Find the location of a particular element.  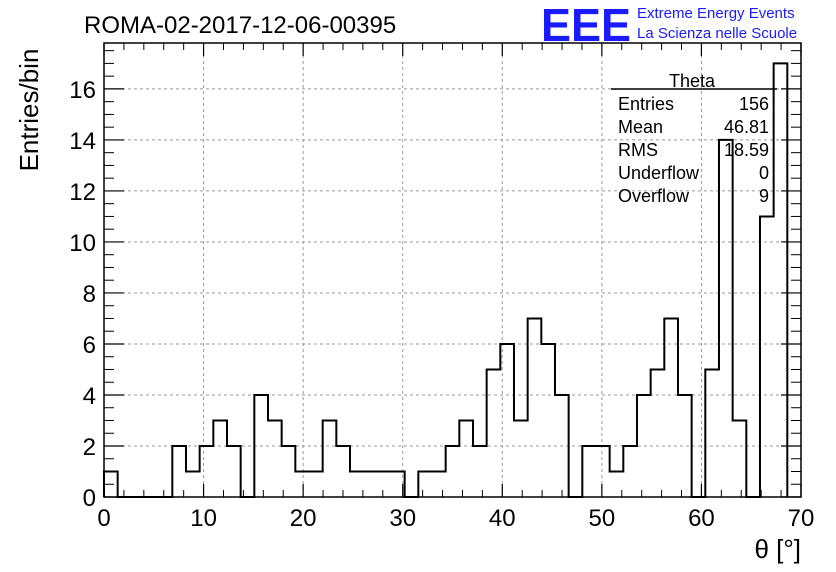

stats-label-entries: Entries is located at coordinates (646, 104).